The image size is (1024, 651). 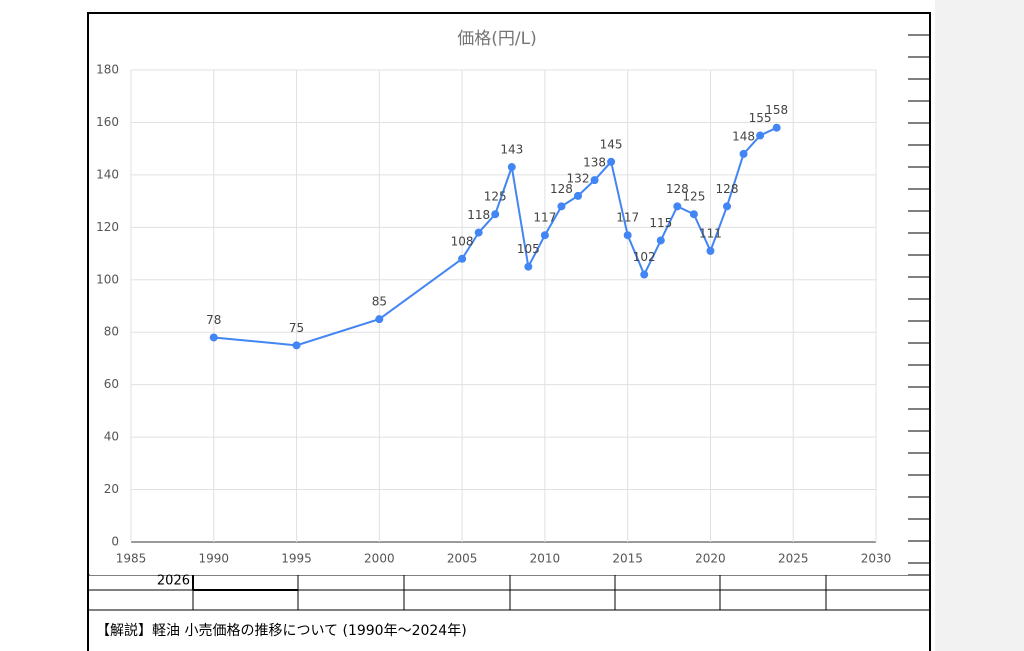 What do you see at coordinates (107, 279) in the screenshot?
I see `y-tick-label: 100` at bounding box center [107, 279].